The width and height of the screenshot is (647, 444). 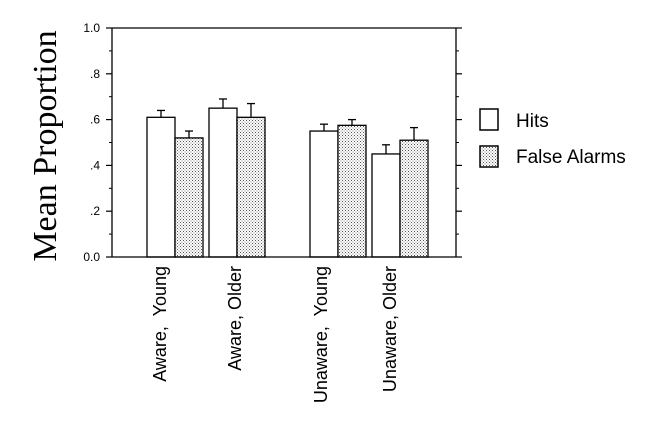 I want to click on x-category-label: Aware, Young, so click(x=160, y=324).